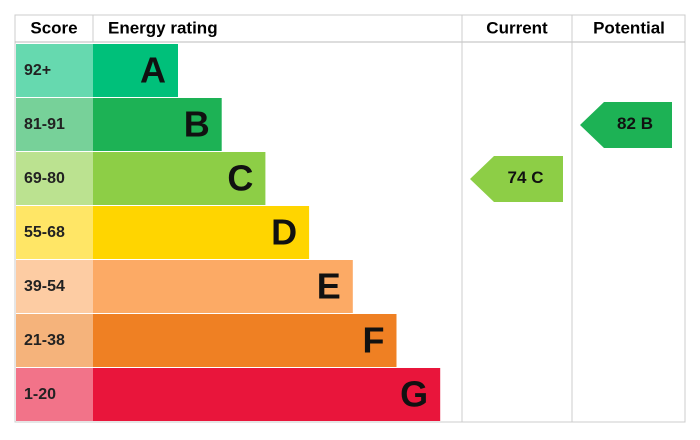  Describe the element at coordinates (163, 27) in the screenshot. I see `header: Energy rating` at that location.